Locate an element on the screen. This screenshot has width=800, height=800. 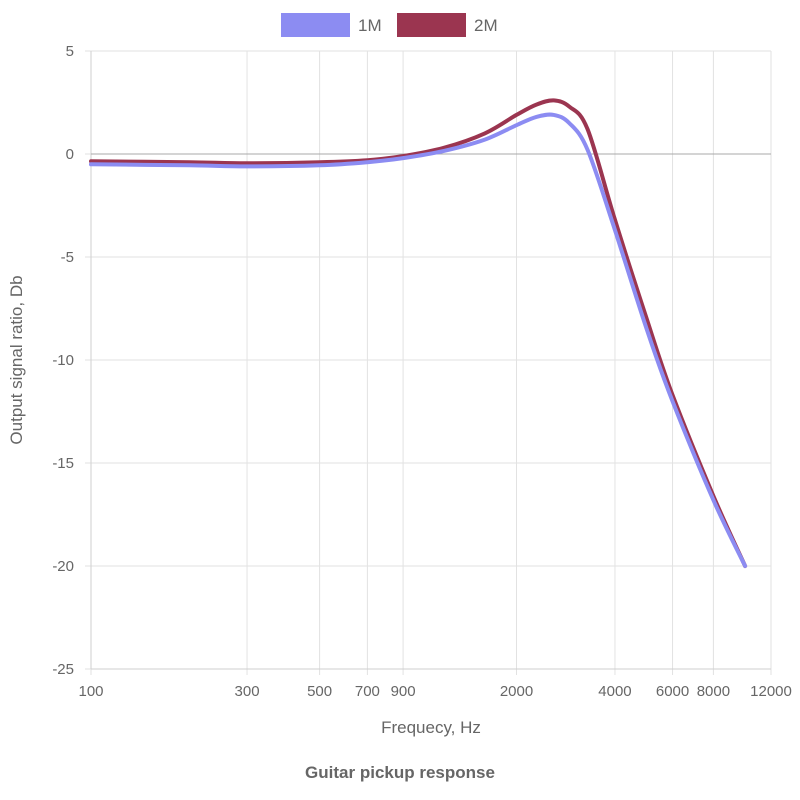
chart-title: Guitar pickup response is located at coordinates (400, 772).